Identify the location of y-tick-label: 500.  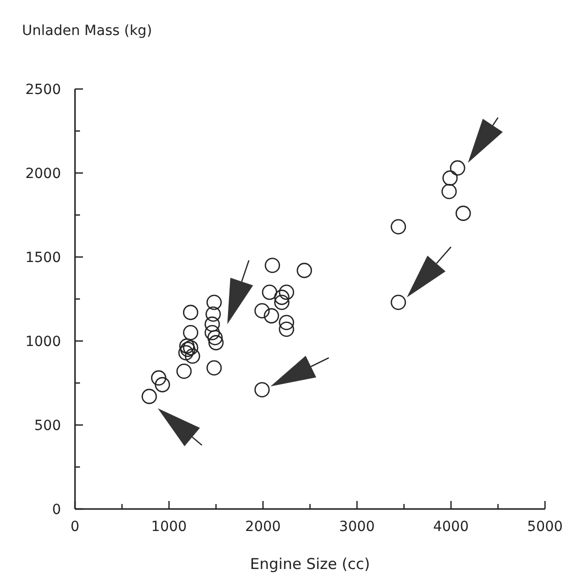
(47, 426).